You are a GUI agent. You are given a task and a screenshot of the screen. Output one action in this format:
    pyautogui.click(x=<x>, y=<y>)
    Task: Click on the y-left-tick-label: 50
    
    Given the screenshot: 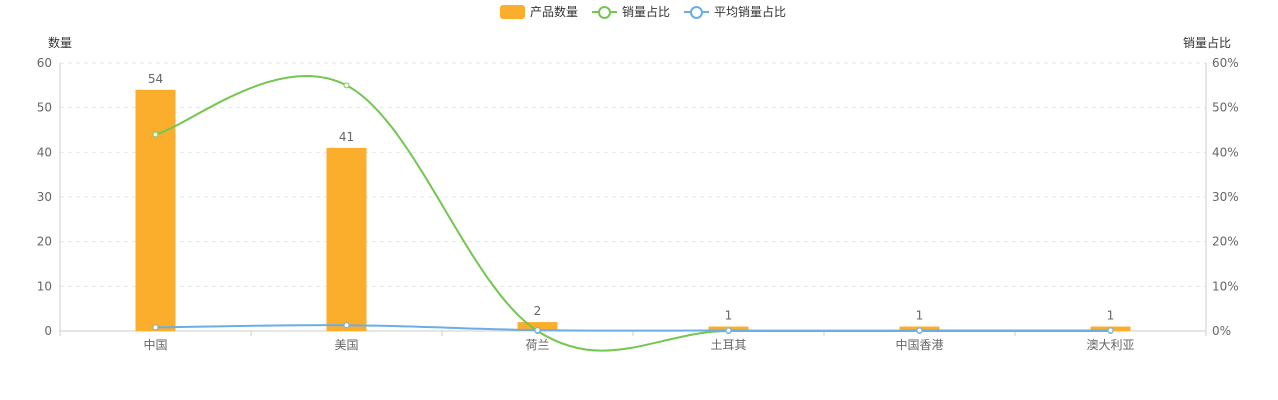 What is the action you would take?
    pyautogui.click(x=44, y=108)
    